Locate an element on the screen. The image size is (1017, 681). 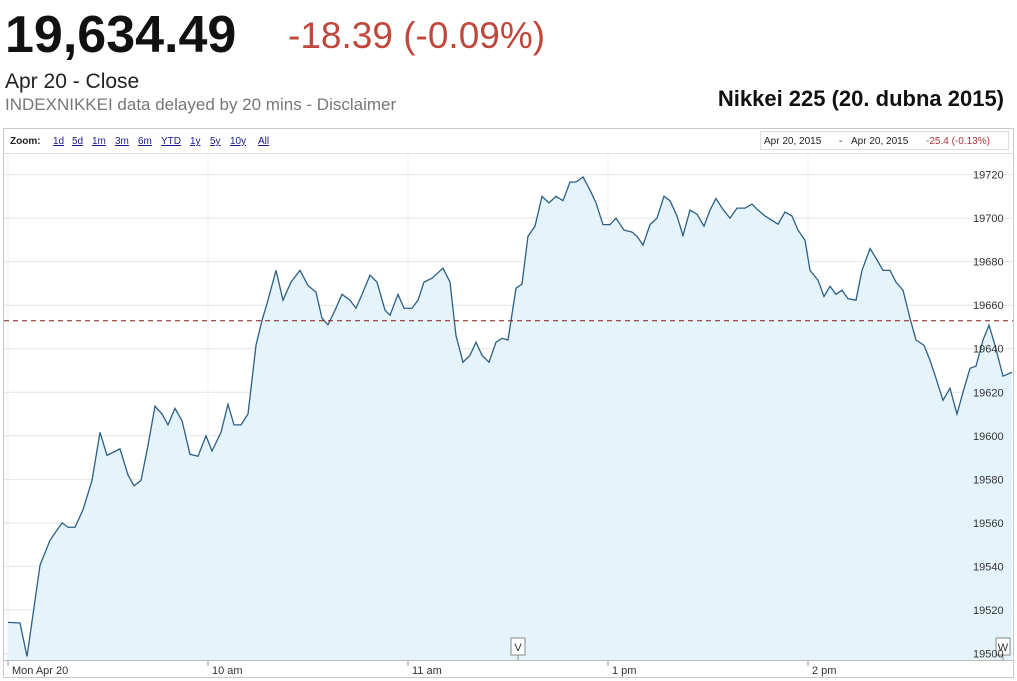
y-tick-label: 19680 is located at coordinates (988, 263).